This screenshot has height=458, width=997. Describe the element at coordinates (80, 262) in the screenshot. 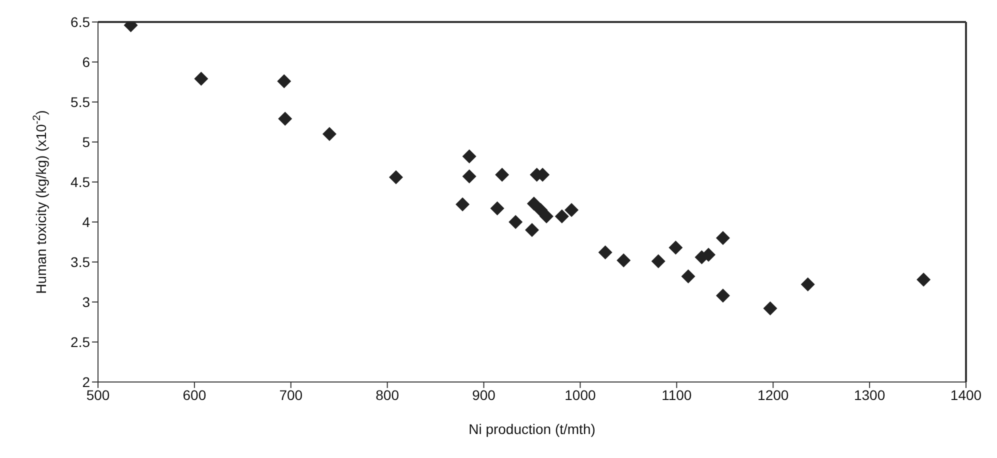

I see `y-tick-label: 3.5` at that location.